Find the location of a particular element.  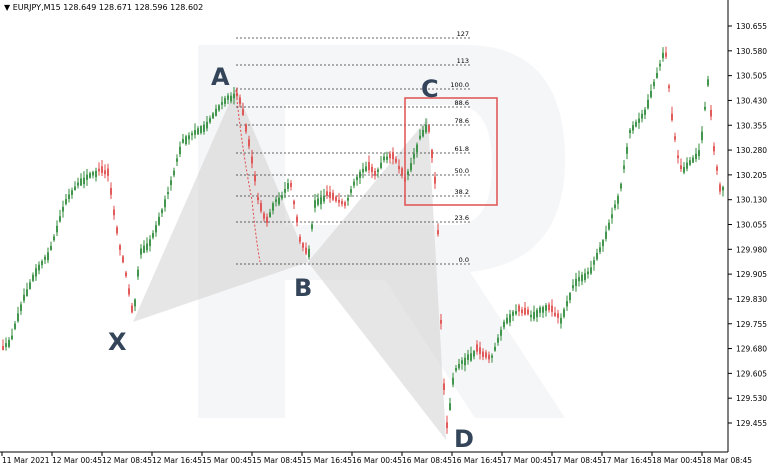

time-tick-label: 16 Mar 16:45 is located at coordinates (477, 460).